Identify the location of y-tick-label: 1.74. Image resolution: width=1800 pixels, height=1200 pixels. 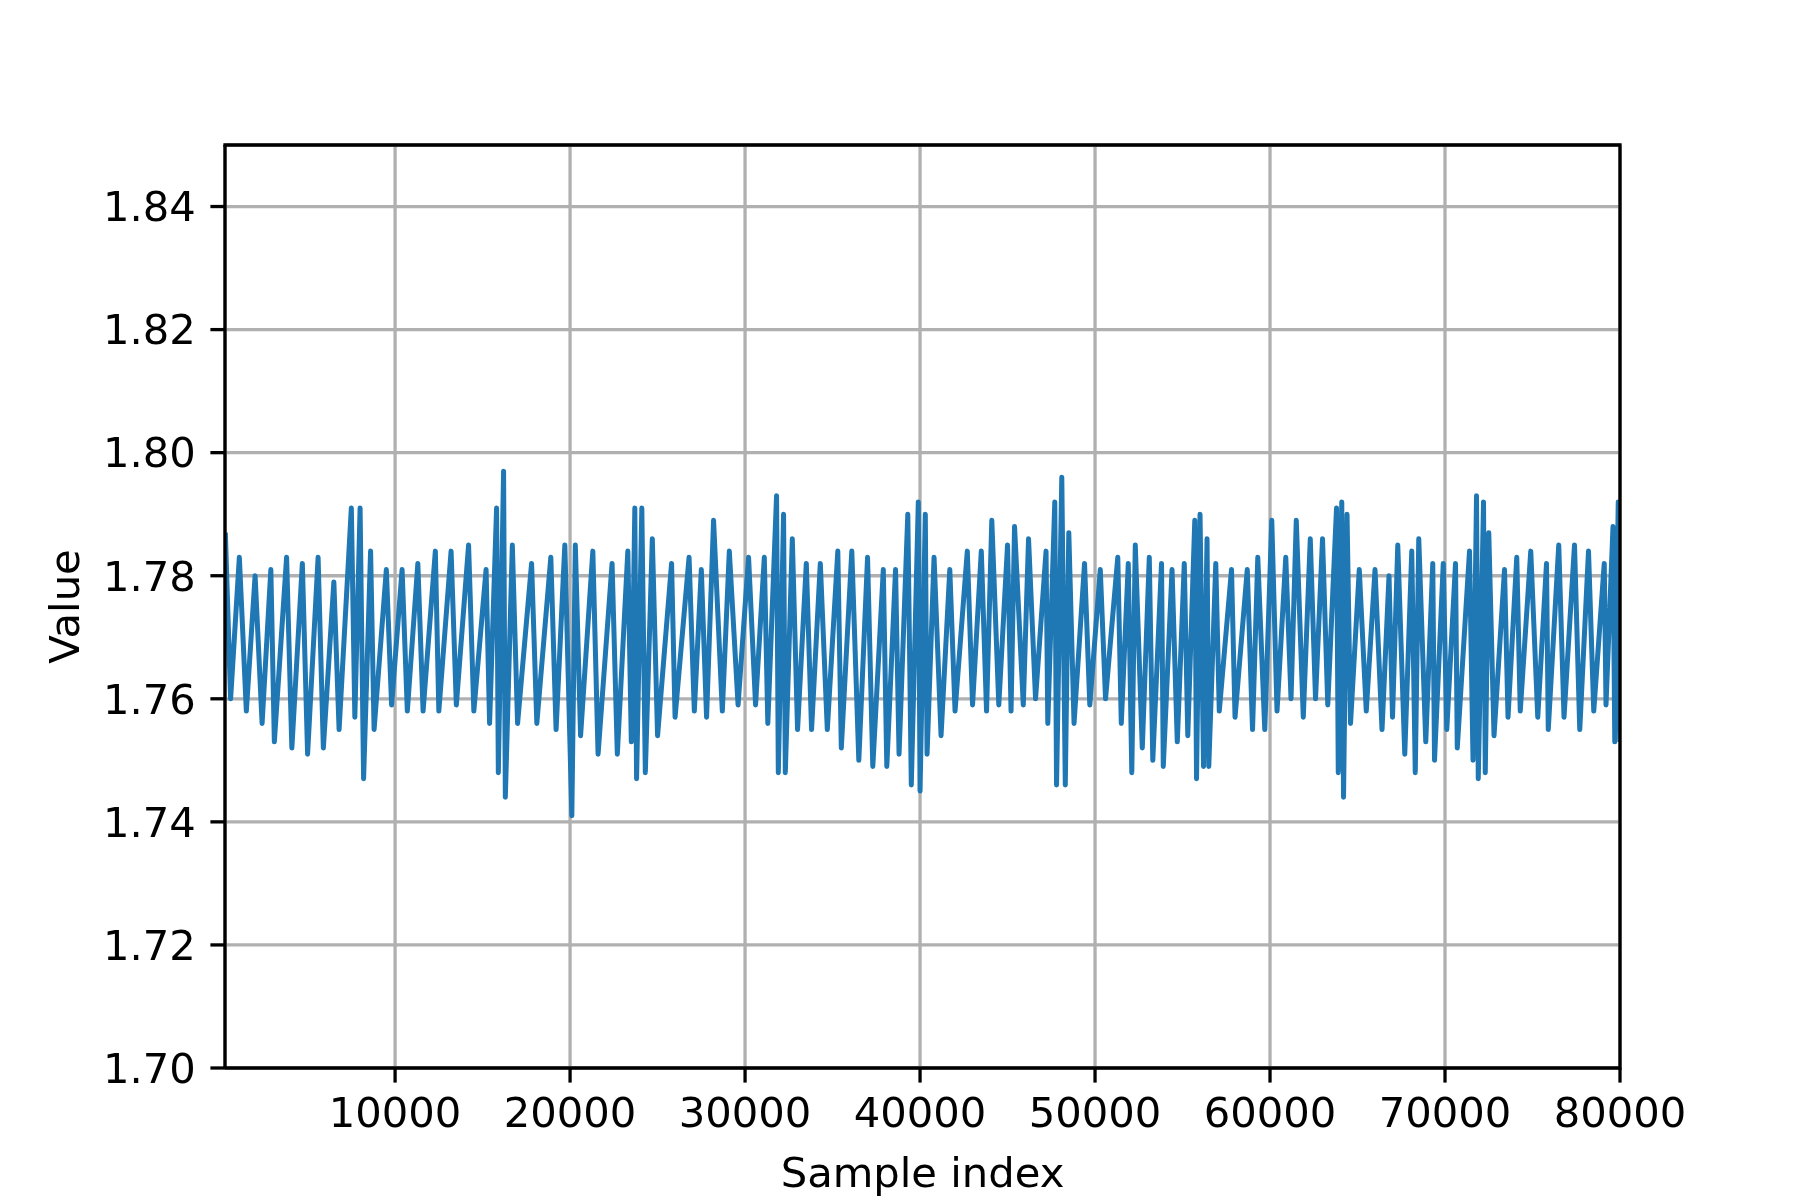
(149, 822).